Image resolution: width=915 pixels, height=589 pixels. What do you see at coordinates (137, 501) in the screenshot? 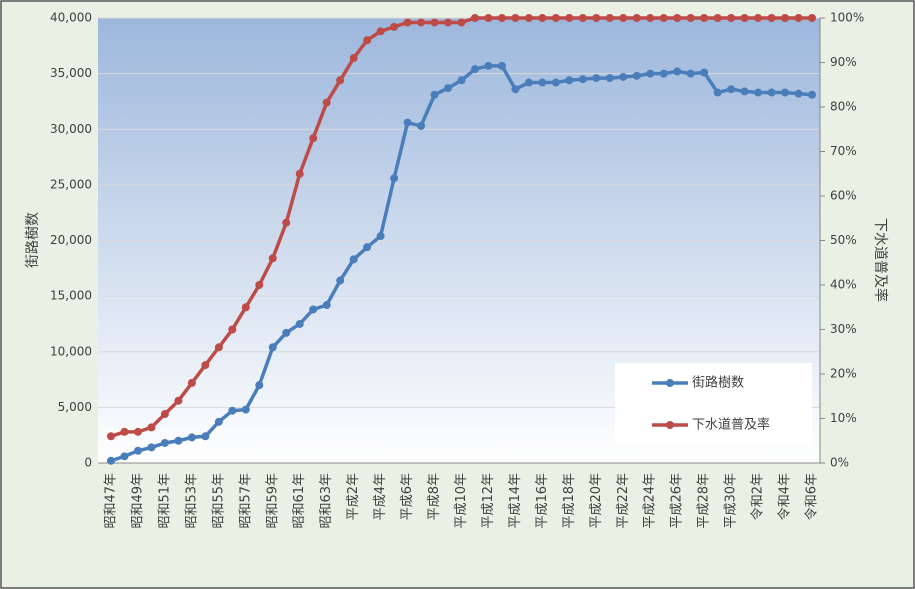
I see `x-tick-label: 昭和49年` at bounding box center [137, 501].